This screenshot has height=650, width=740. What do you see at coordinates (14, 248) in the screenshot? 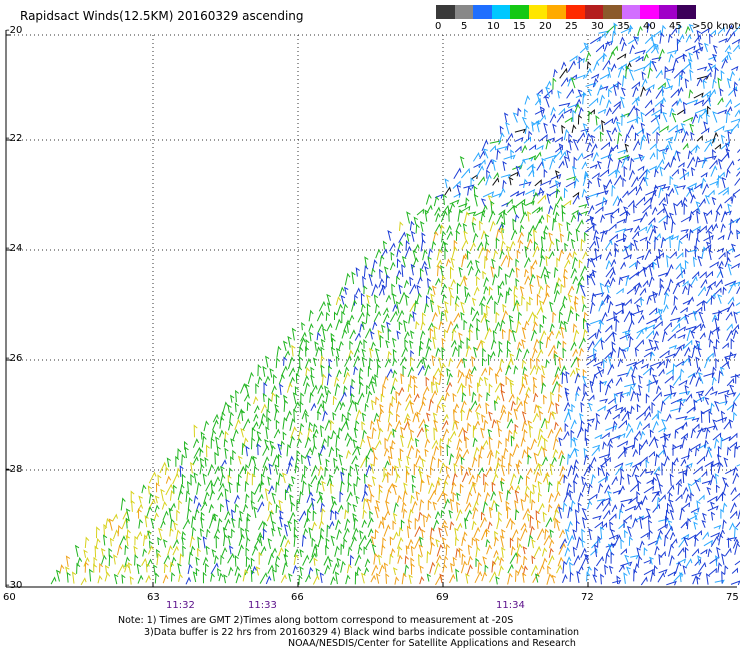
I see `lat-label-24: -24` at bounding box center [14, 248].